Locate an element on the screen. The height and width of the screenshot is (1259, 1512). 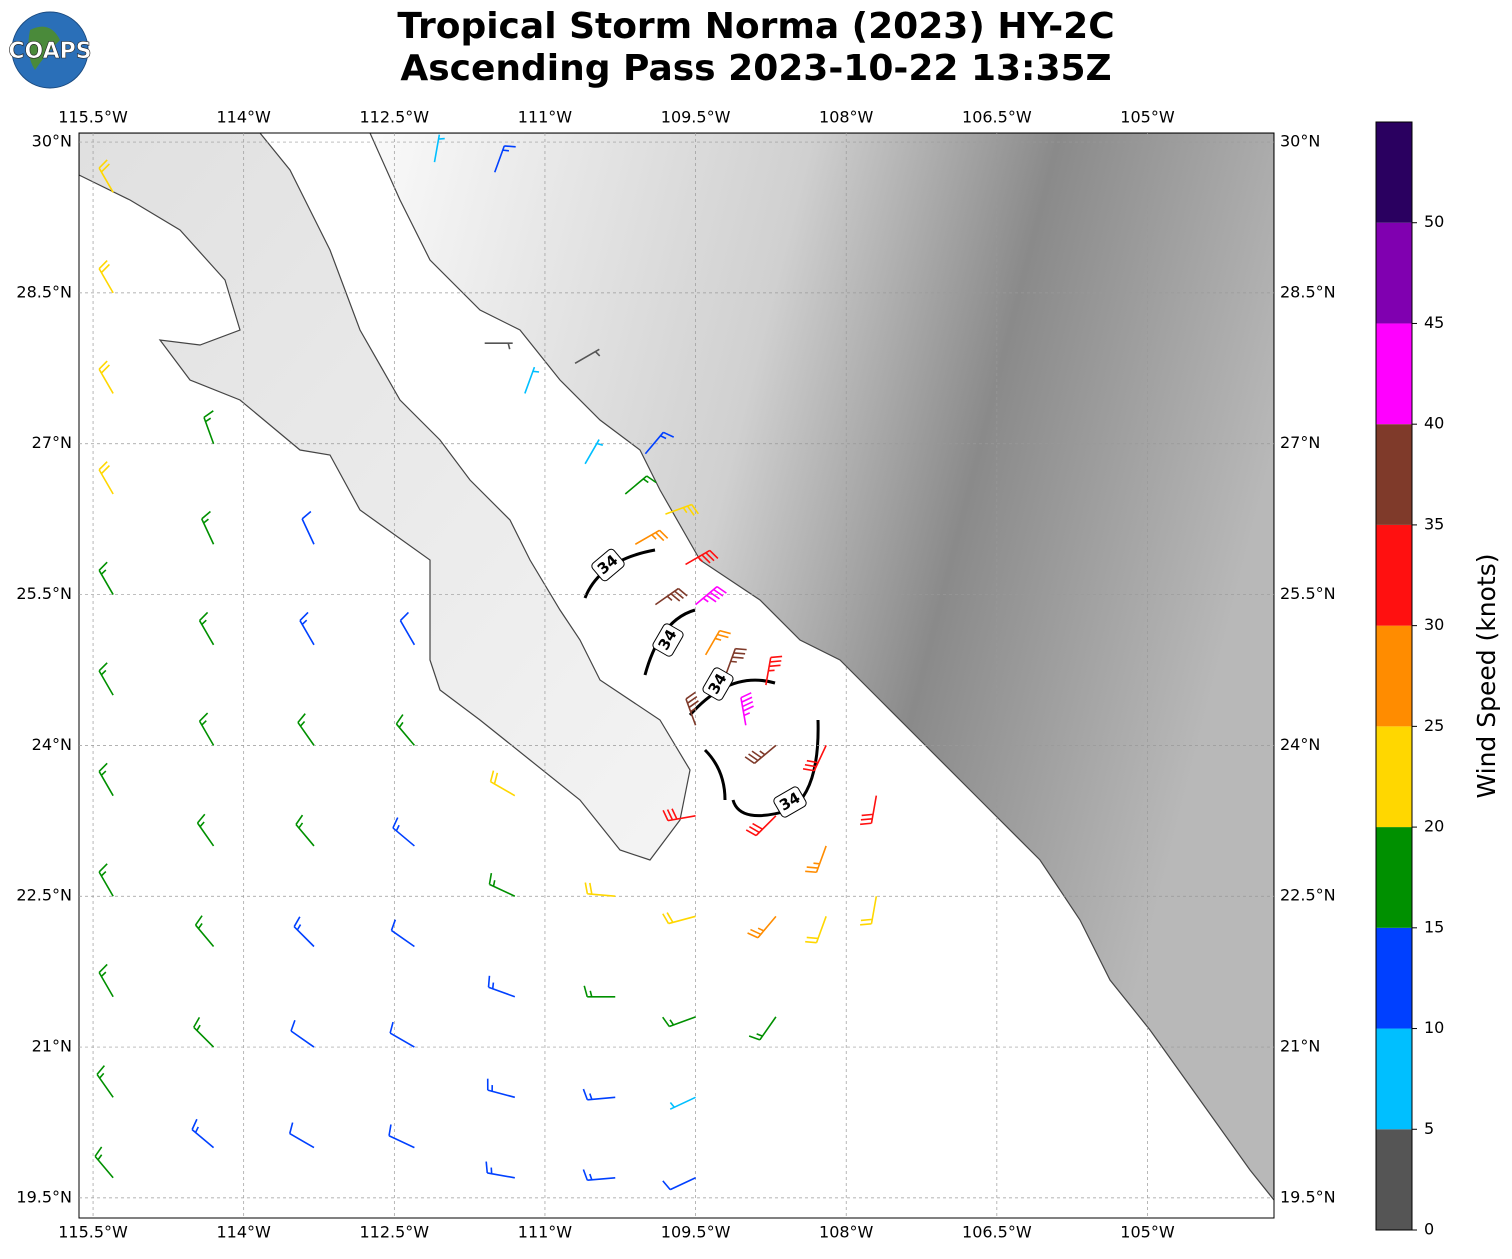
colorbar-tick-label: 50 is located at coordinates (1434, 221).